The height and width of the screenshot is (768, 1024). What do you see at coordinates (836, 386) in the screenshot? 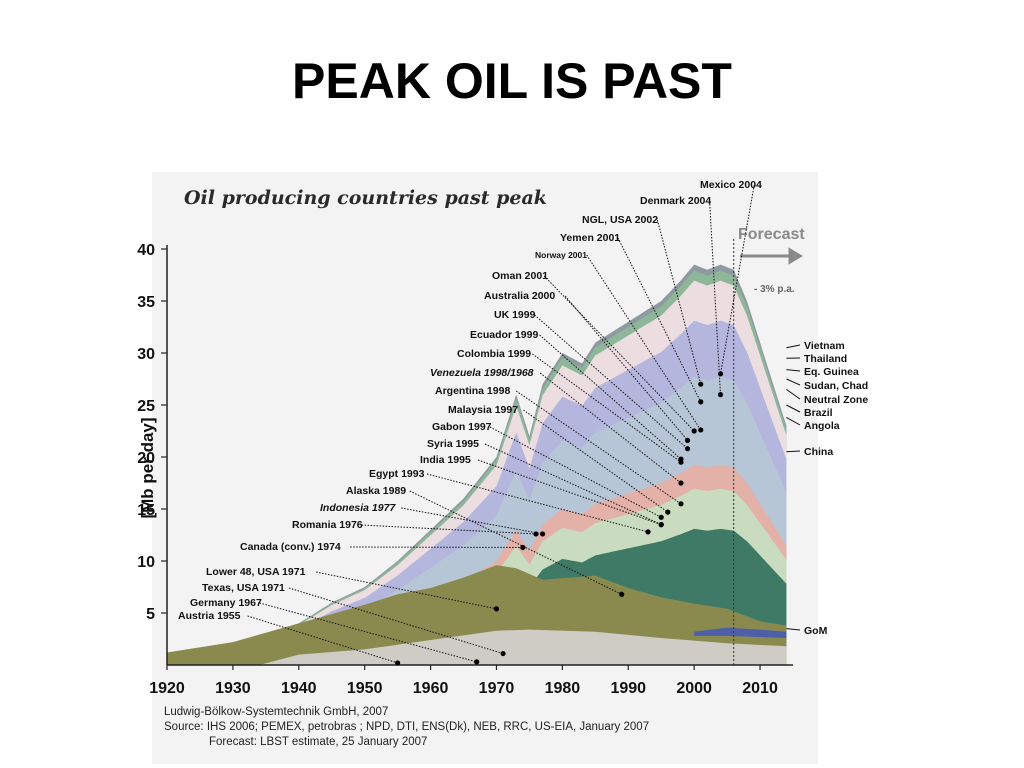
I see `right-label: Sudan, Chad` at bounding box center [836, 386].